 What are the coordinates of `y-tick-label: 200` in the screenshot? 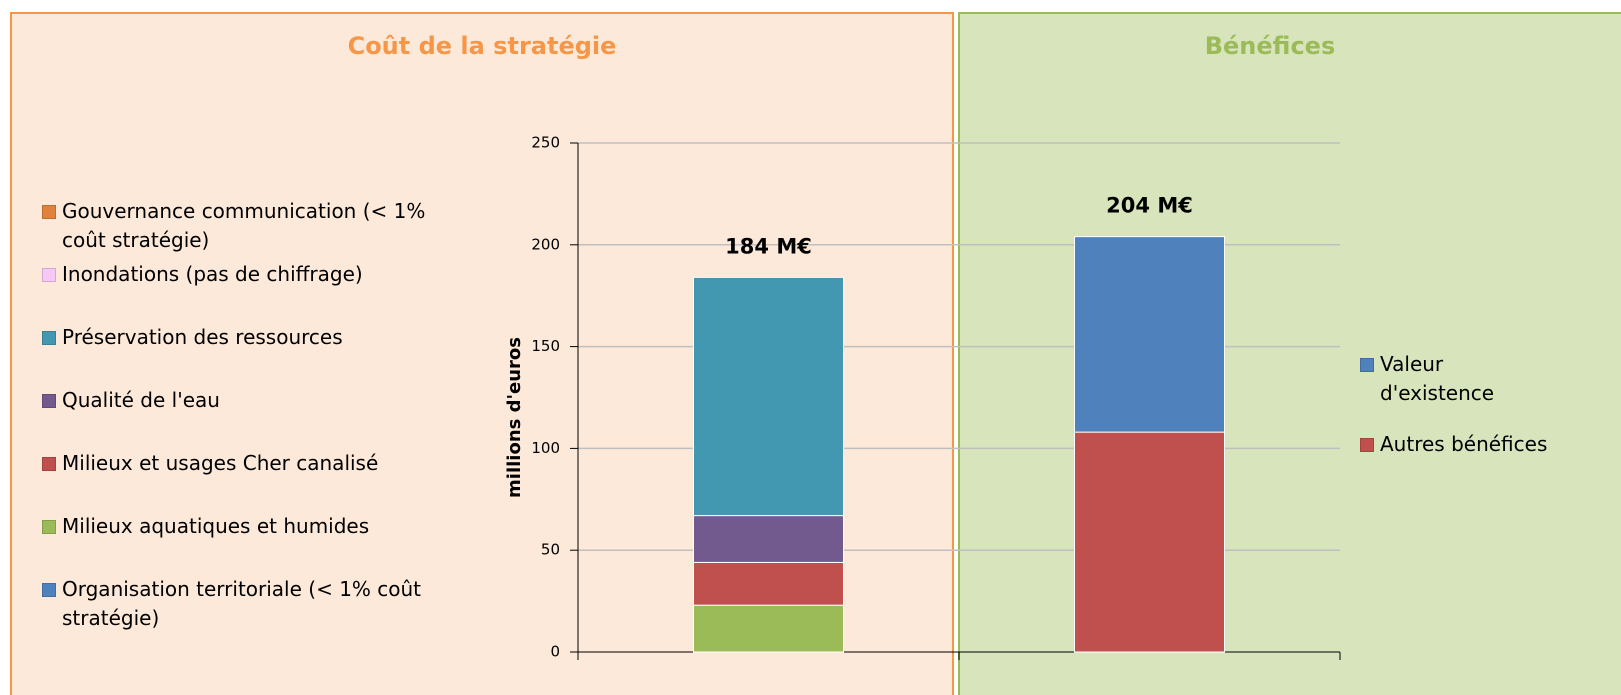 It's located at (545, 244).